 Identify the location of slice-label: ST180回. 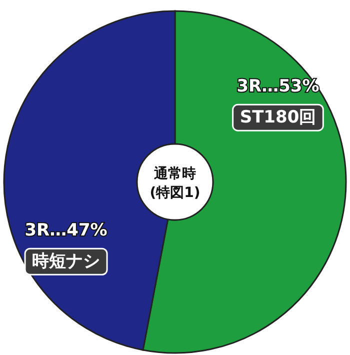
(278, 118).